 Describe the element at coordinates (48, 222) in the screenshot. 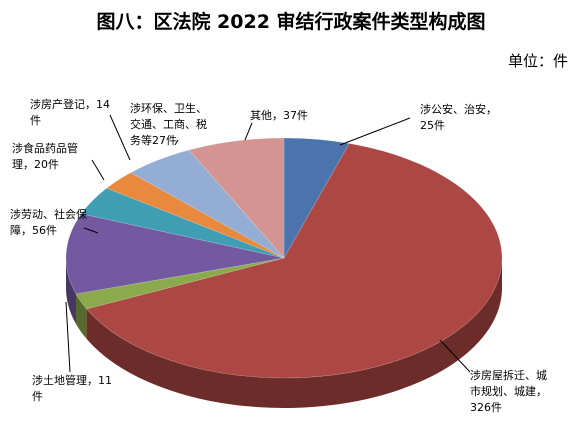

I see `slice---label: 涉劳动、社会保障，56件` at that location.